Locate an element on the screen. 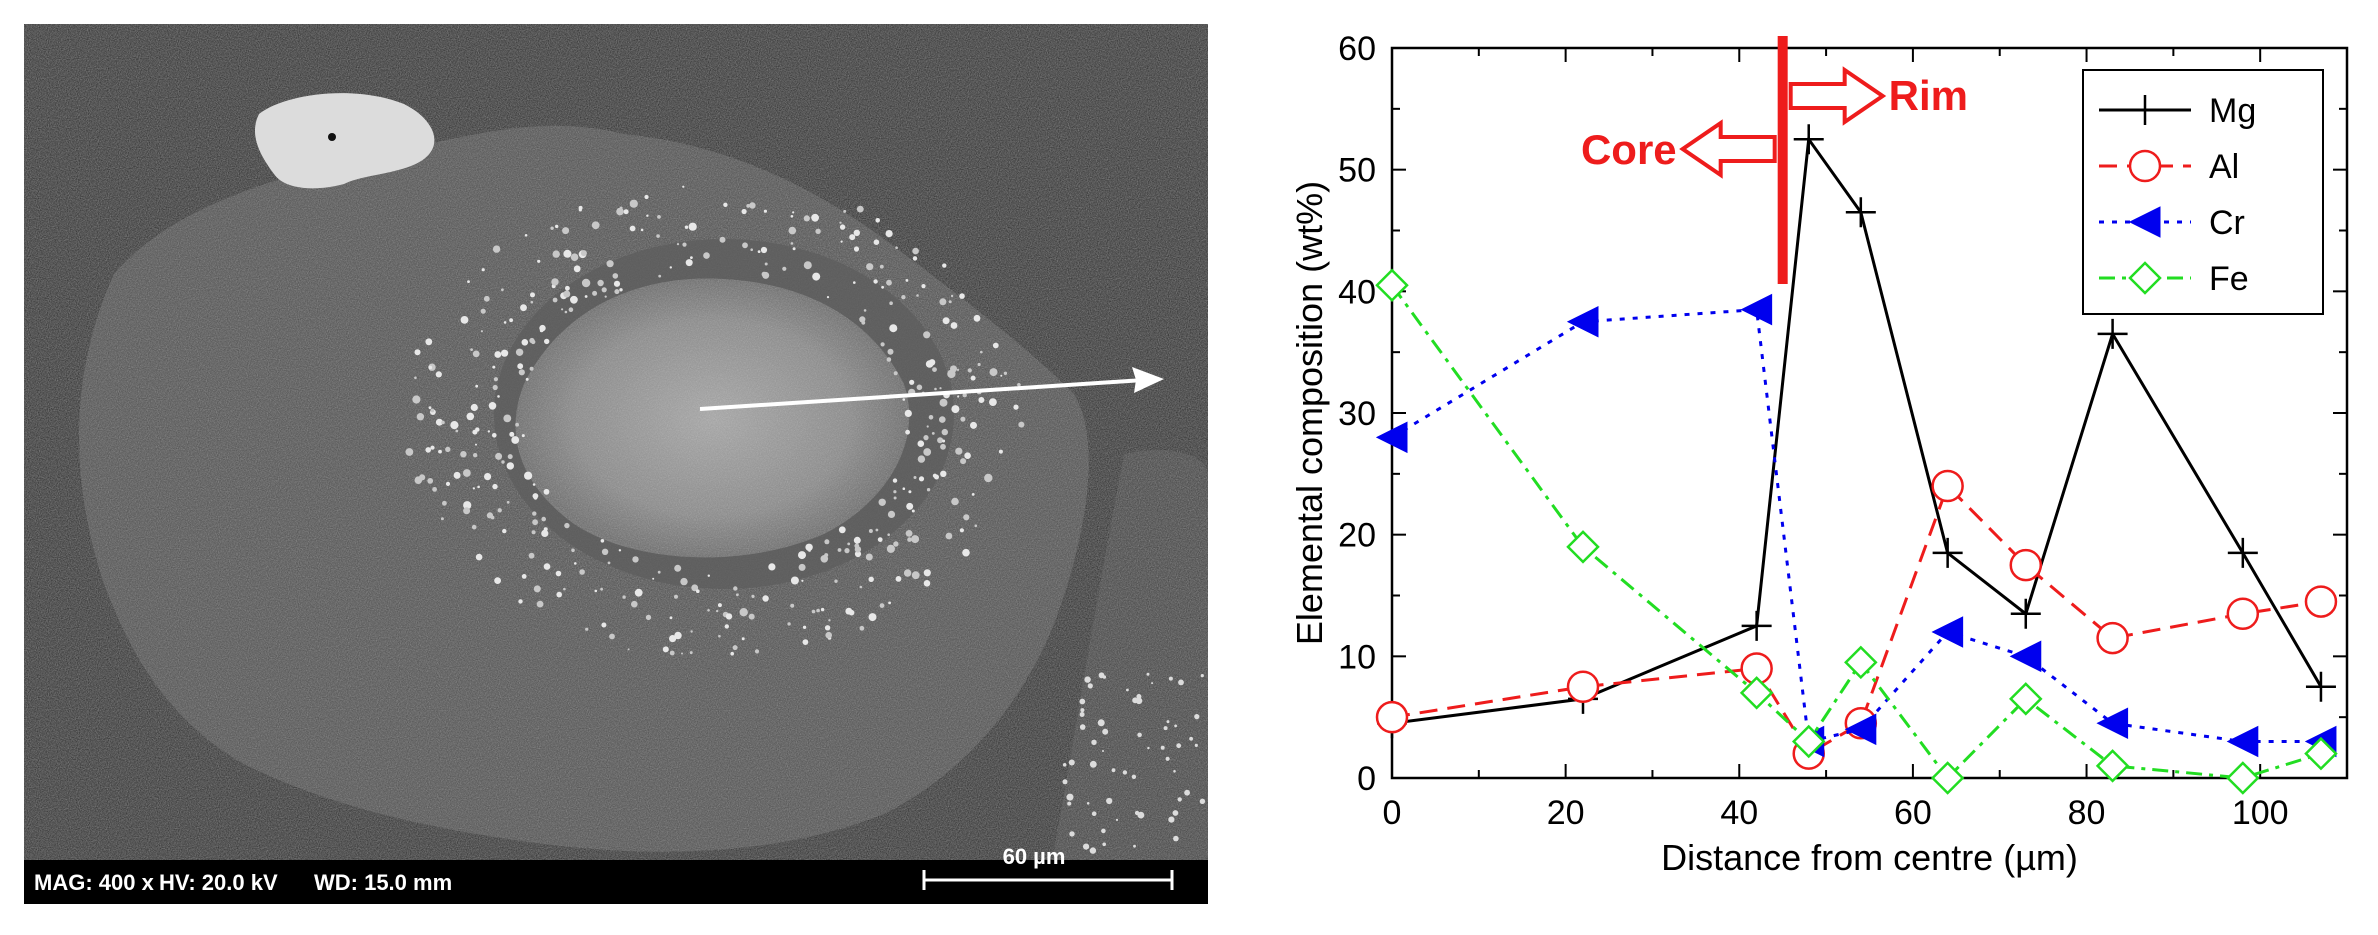 The image size is (2378, 935). sem-hv: HV: 20.0 kV is located at coordinates (218, 882).